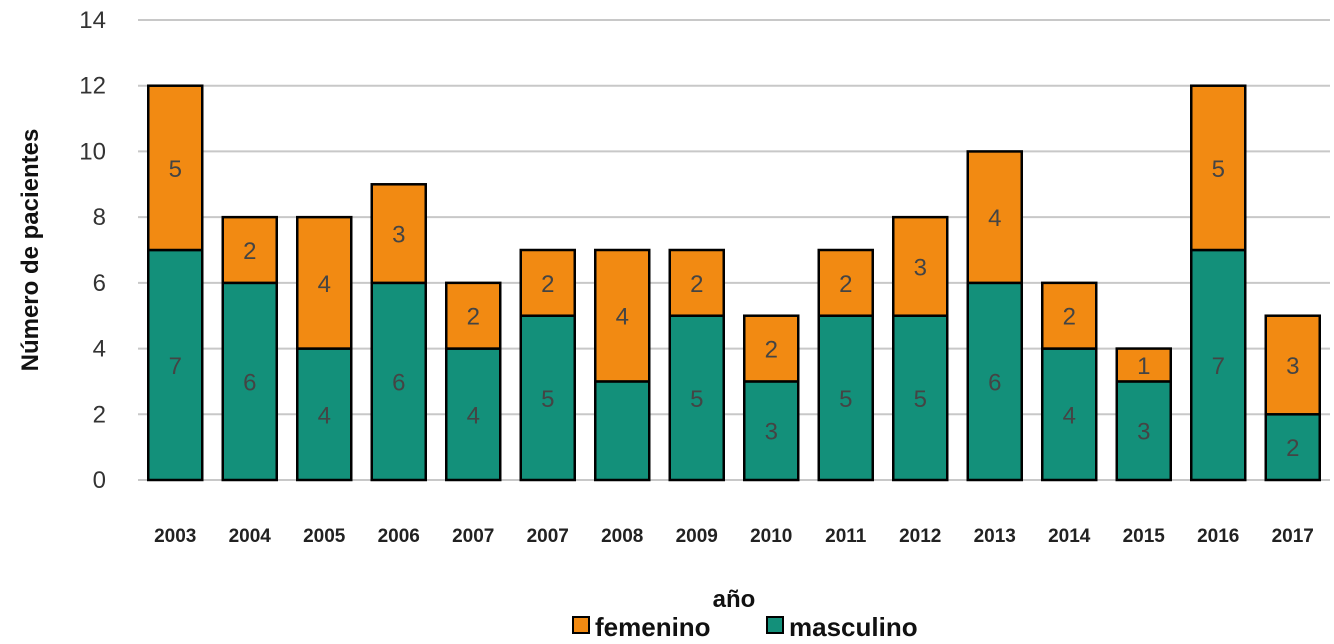 This screenshot has width=1334, height=644. What do you see at coordinates (1293, 536) in the screenshot?
I see `x-tick-label: 2017` at bounding box center [1293, 536].